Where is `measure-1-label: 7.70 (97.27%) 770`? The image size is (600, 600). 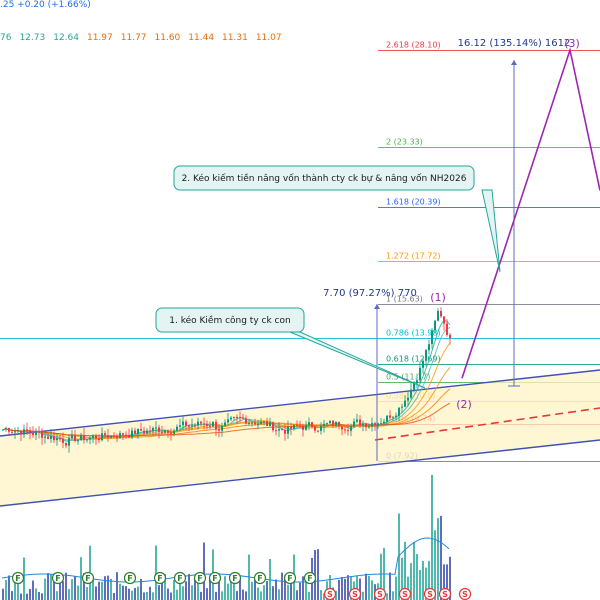
measure-1-label: 7.70 (97.27%) 770 is located at coordinates (370, 293).